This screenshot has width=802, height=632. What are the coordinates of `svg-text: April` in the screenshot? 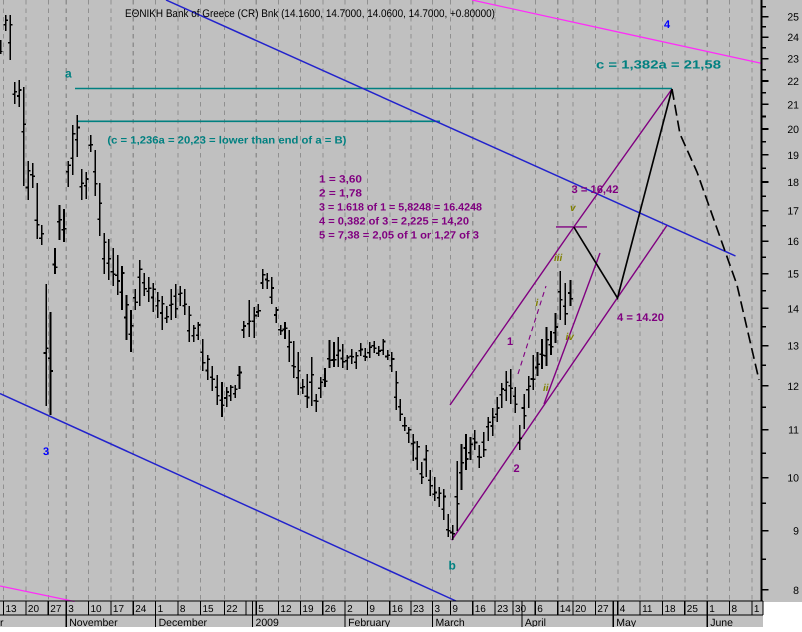 It's located at (535, 622).